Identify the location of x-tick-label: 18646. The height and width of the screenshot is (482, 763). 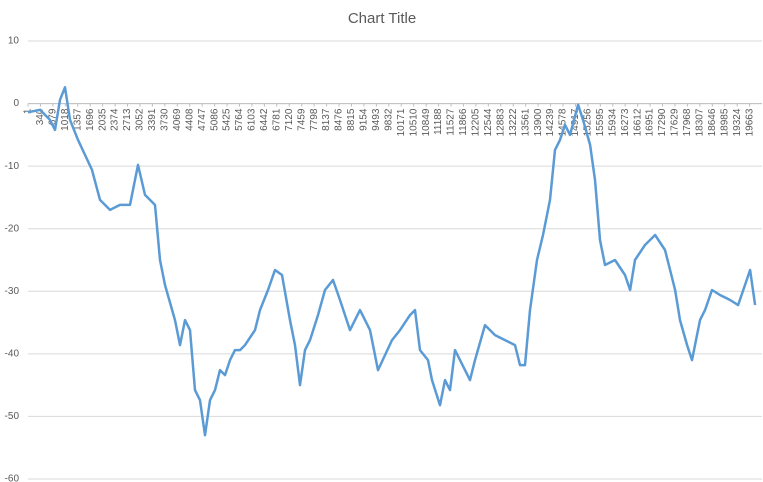
(712, 122).